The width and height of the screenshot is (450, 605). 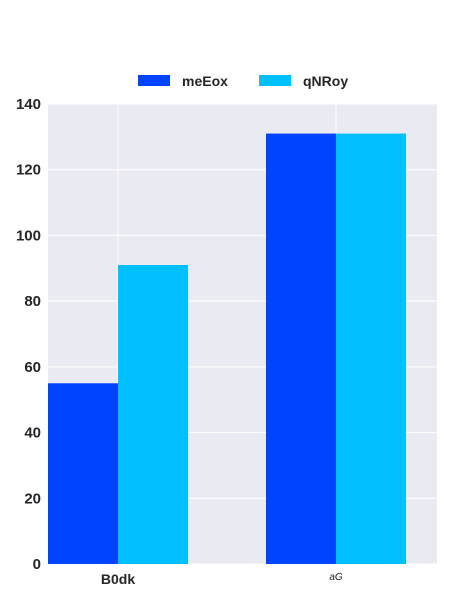 I want to click on legend-label: qNRoy, so click(x=325, y=81).